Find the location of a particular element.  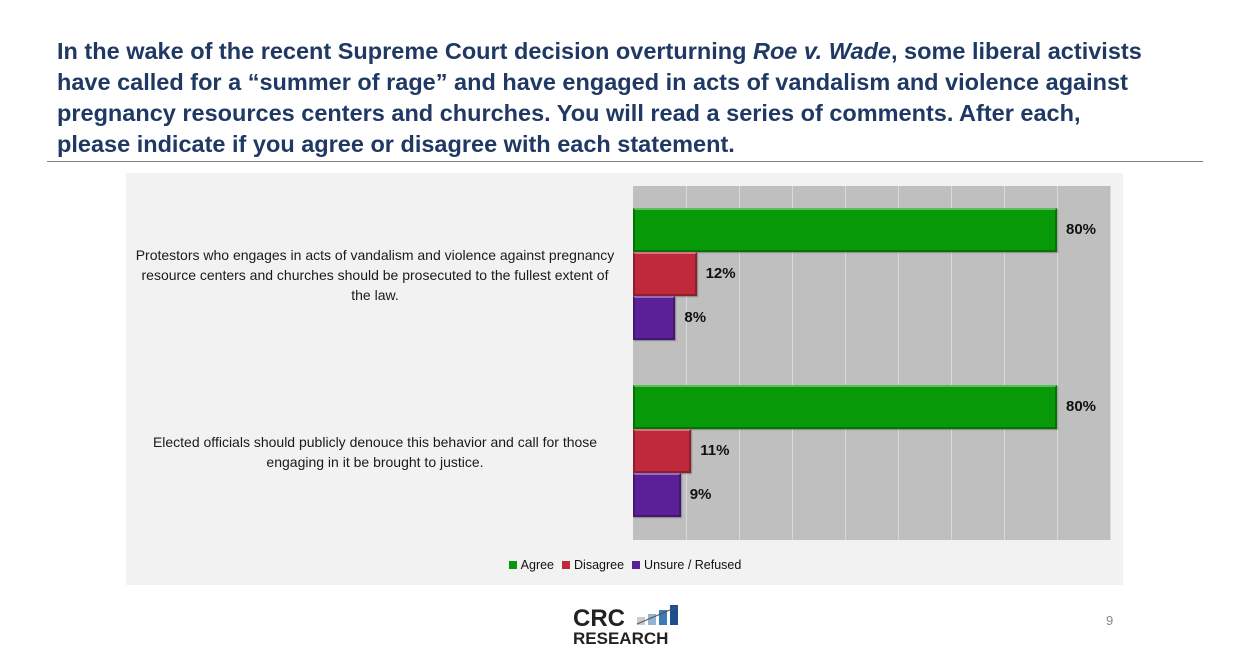

legend-label: Disagree is located at coordinates (599, 565).